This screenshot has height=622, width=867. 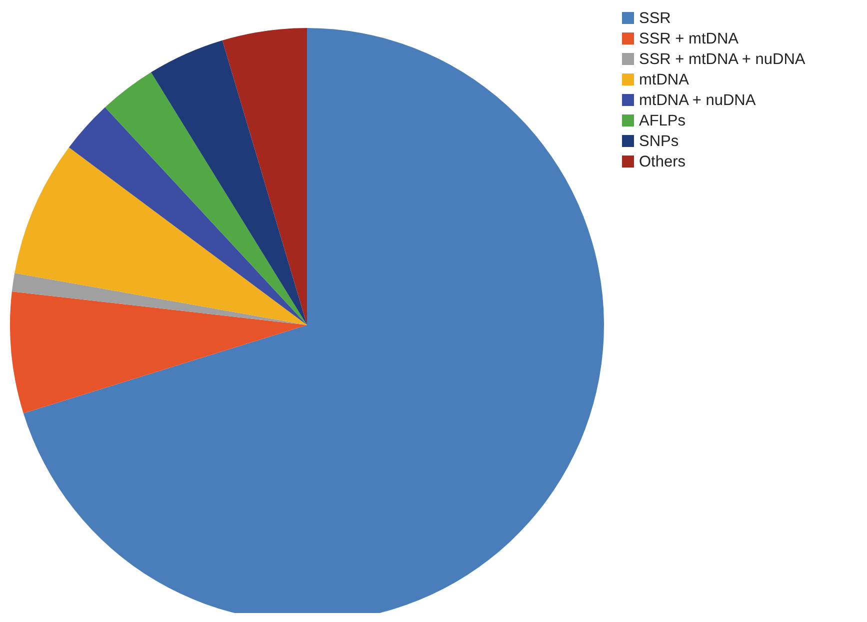 What do you see at coordinates (662, 121) in the screenshot?
I see `legend-label: AFLPs` at bounding box center [662, 121].